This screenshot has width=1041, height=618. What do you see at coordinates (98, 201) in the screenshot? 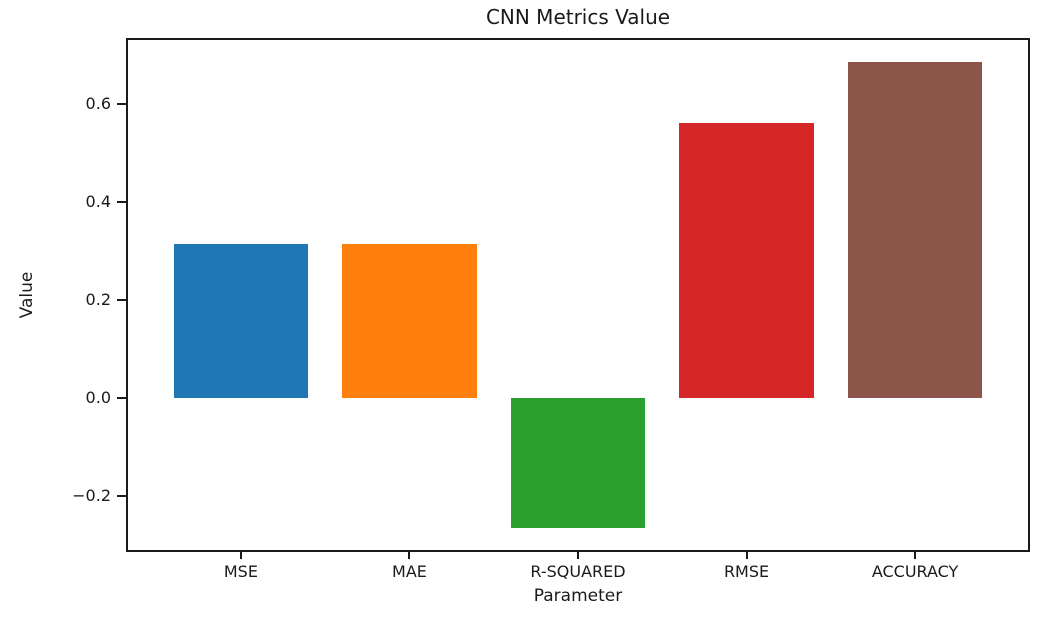
I see `y-tick-label: 0.4` at bounding box center [98, 201].